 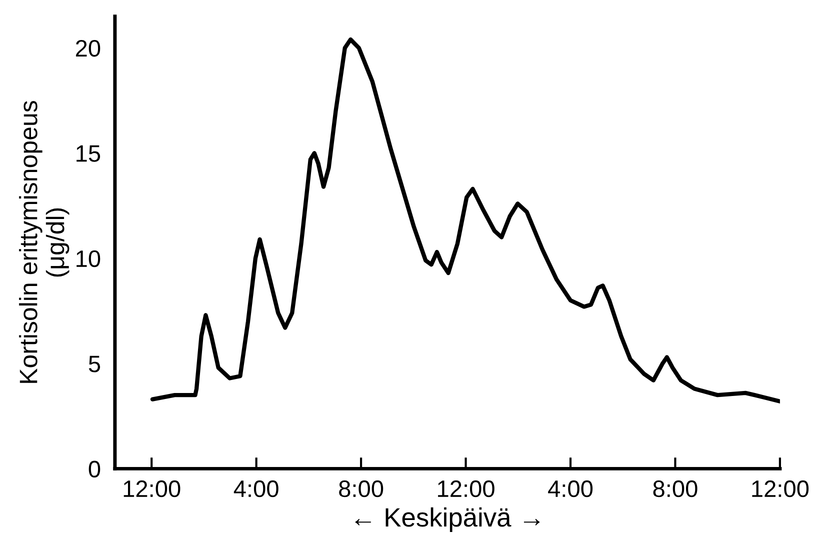 What do you see at coordinates (88, 48) in the screenshot?
I see `y-tick-label: 20` at bounding box center [88, 48].